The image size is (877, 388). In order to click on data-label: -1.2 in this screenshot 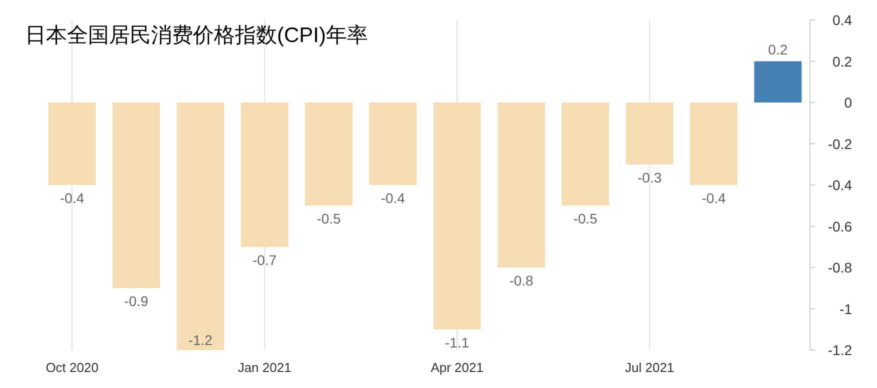, I will do `click(200, 340)`.